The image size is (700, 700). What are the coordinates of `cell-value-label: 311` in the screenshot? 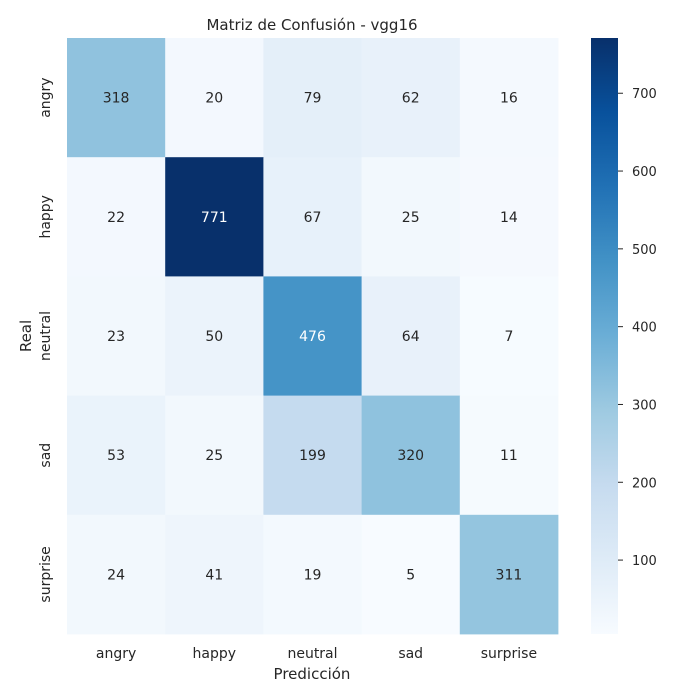 It's located at (509, 575).